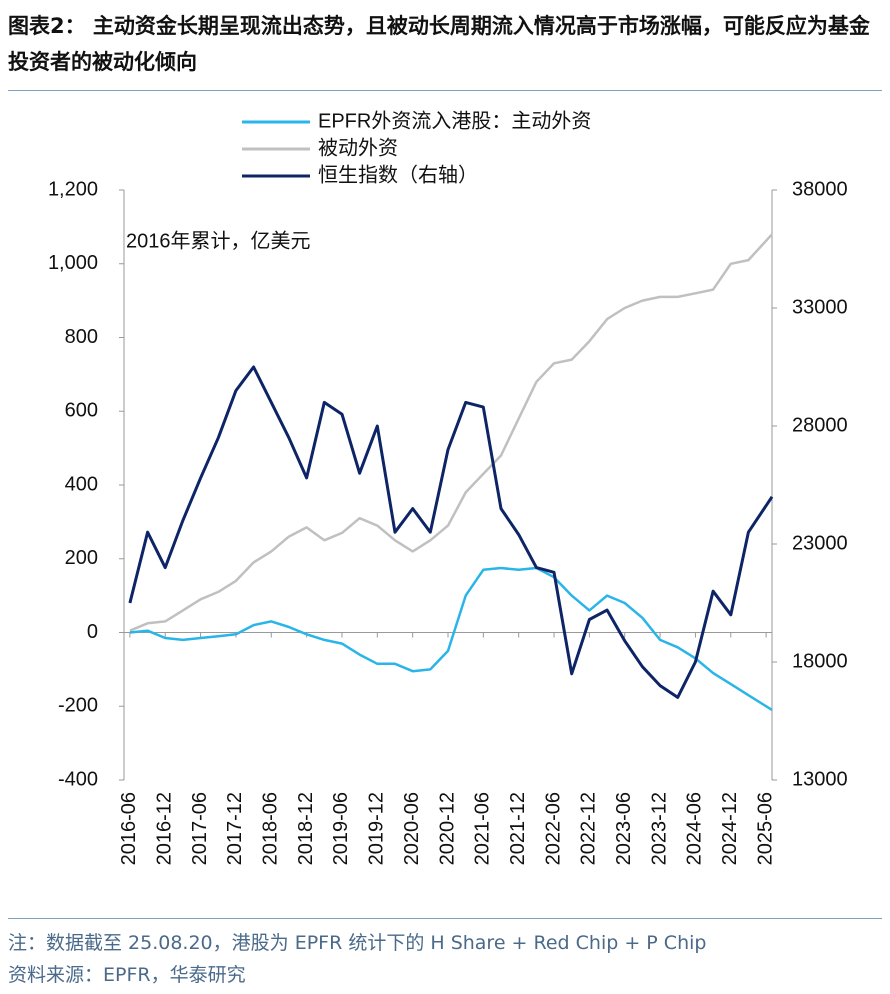  What do you see at coordinates (820, 543) in the screenshot?
I see `y2-tick-label: 23000` at bounding box center [820, 543].